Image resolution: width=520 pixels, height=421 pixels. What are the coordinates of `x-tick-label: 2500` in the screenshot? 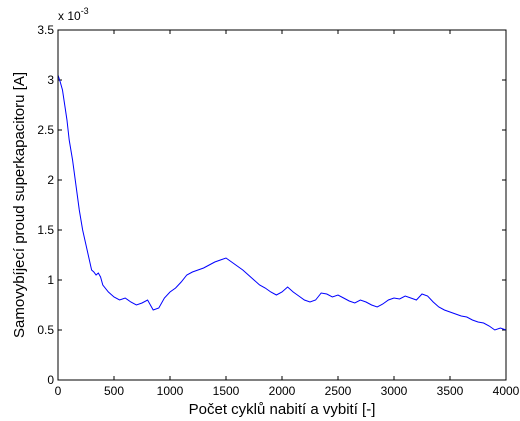 It's located at (338, 391).